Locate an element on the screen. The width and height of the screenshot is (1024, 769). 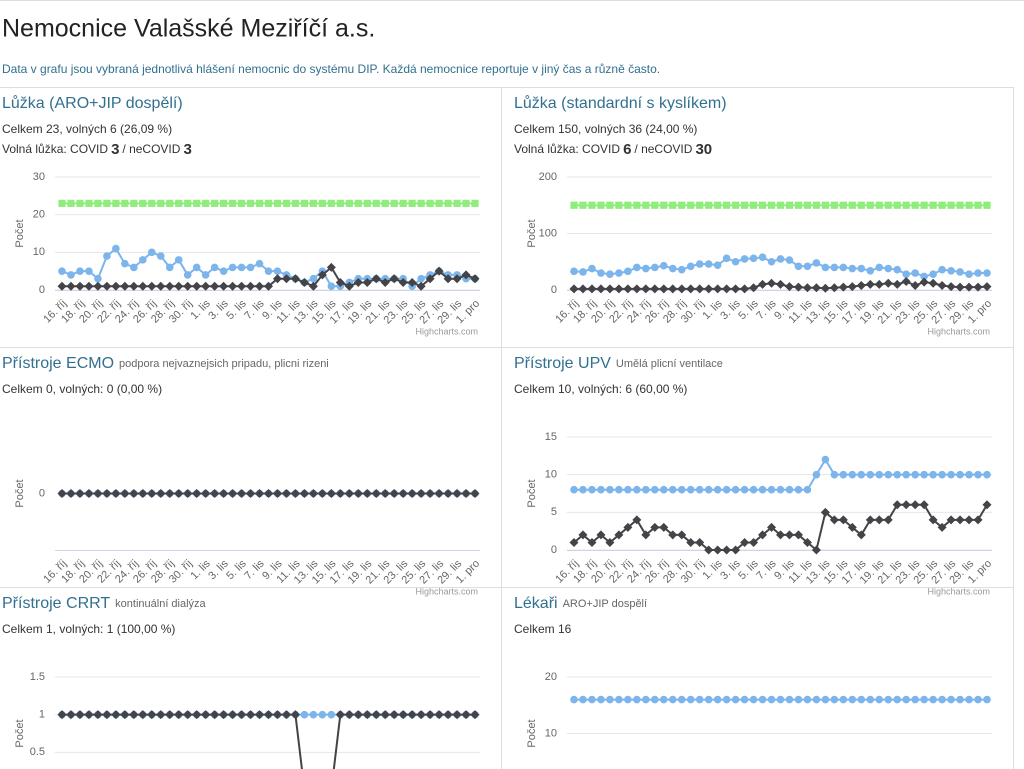
necovid-free: 3 is located at coordinates (187, 149).